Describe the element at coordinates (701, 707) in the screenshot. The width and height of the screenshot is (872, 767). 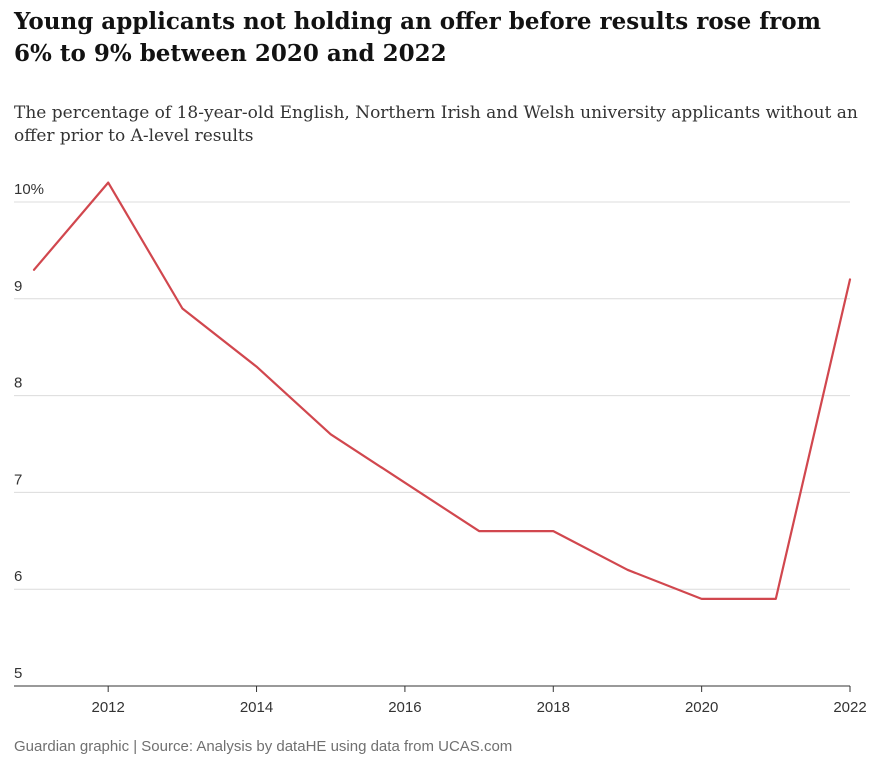
I see `x-tick-label: 2020` at that location.